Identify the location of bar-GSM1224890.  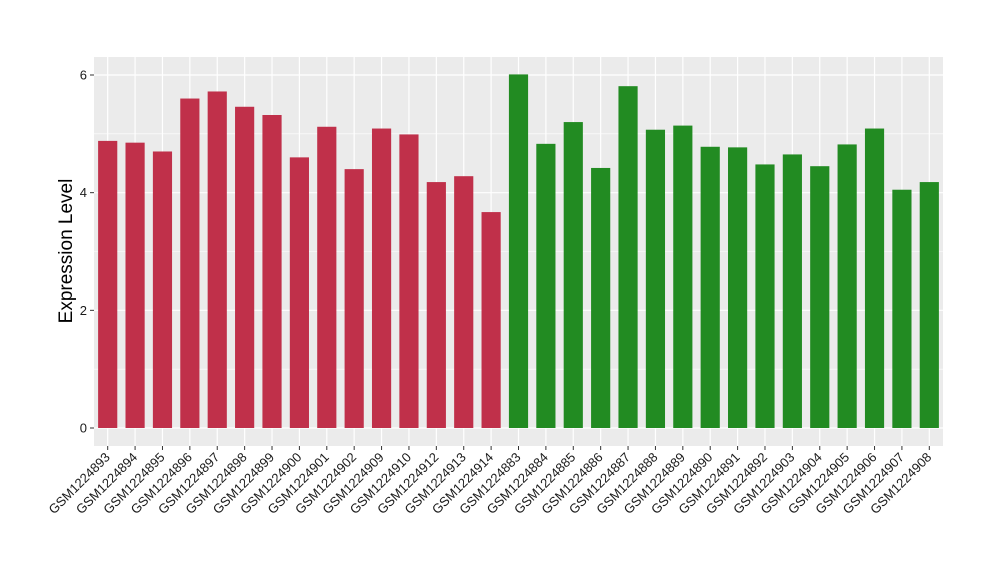
(710, 287).